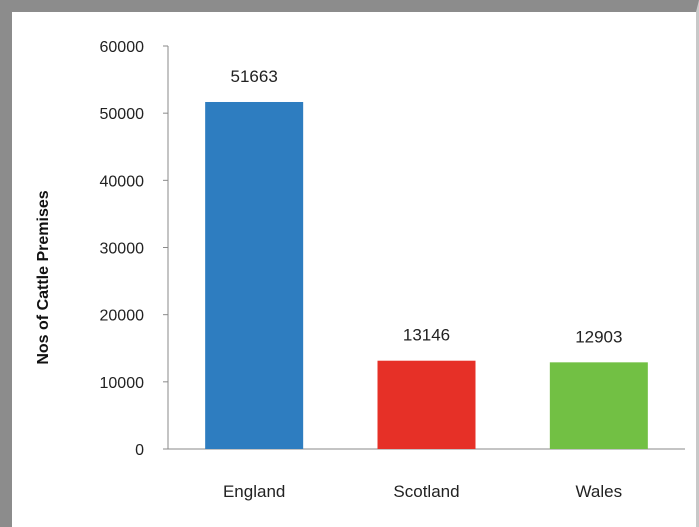 The height and width of the screenshot is (527, 699). I want to click on y-tick-labels: 0 10000 20000 30000 40000 50000 60000, so click(122, 249).